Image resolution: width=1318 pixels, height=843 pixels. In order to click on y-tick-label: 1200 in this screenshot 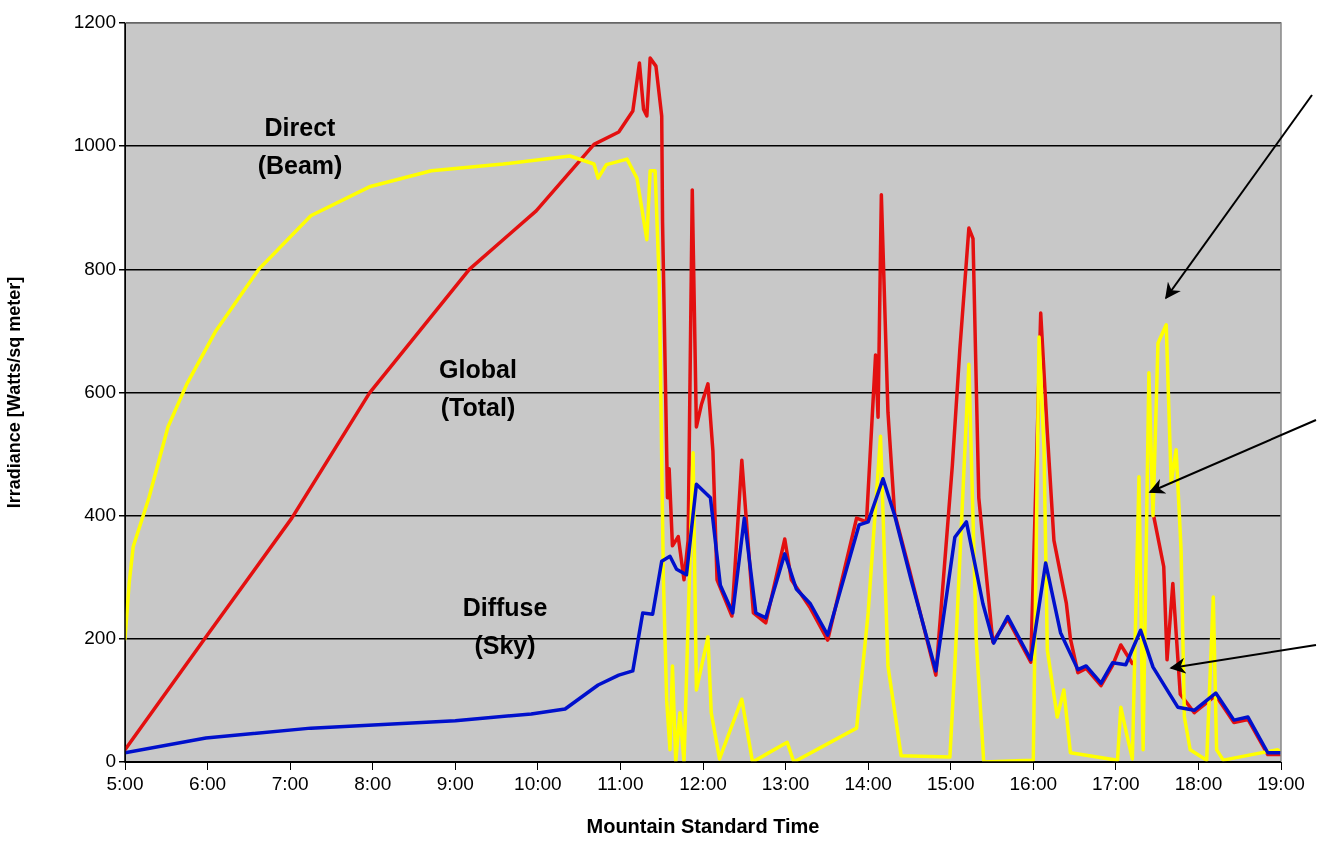, I will do `click(94, 22)`.